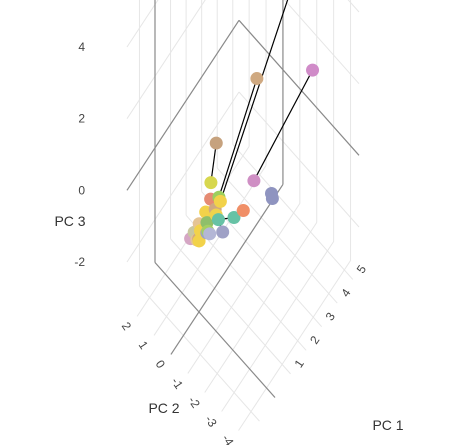  I want to click on x-axis-label: PC 1, so click(387, 425).